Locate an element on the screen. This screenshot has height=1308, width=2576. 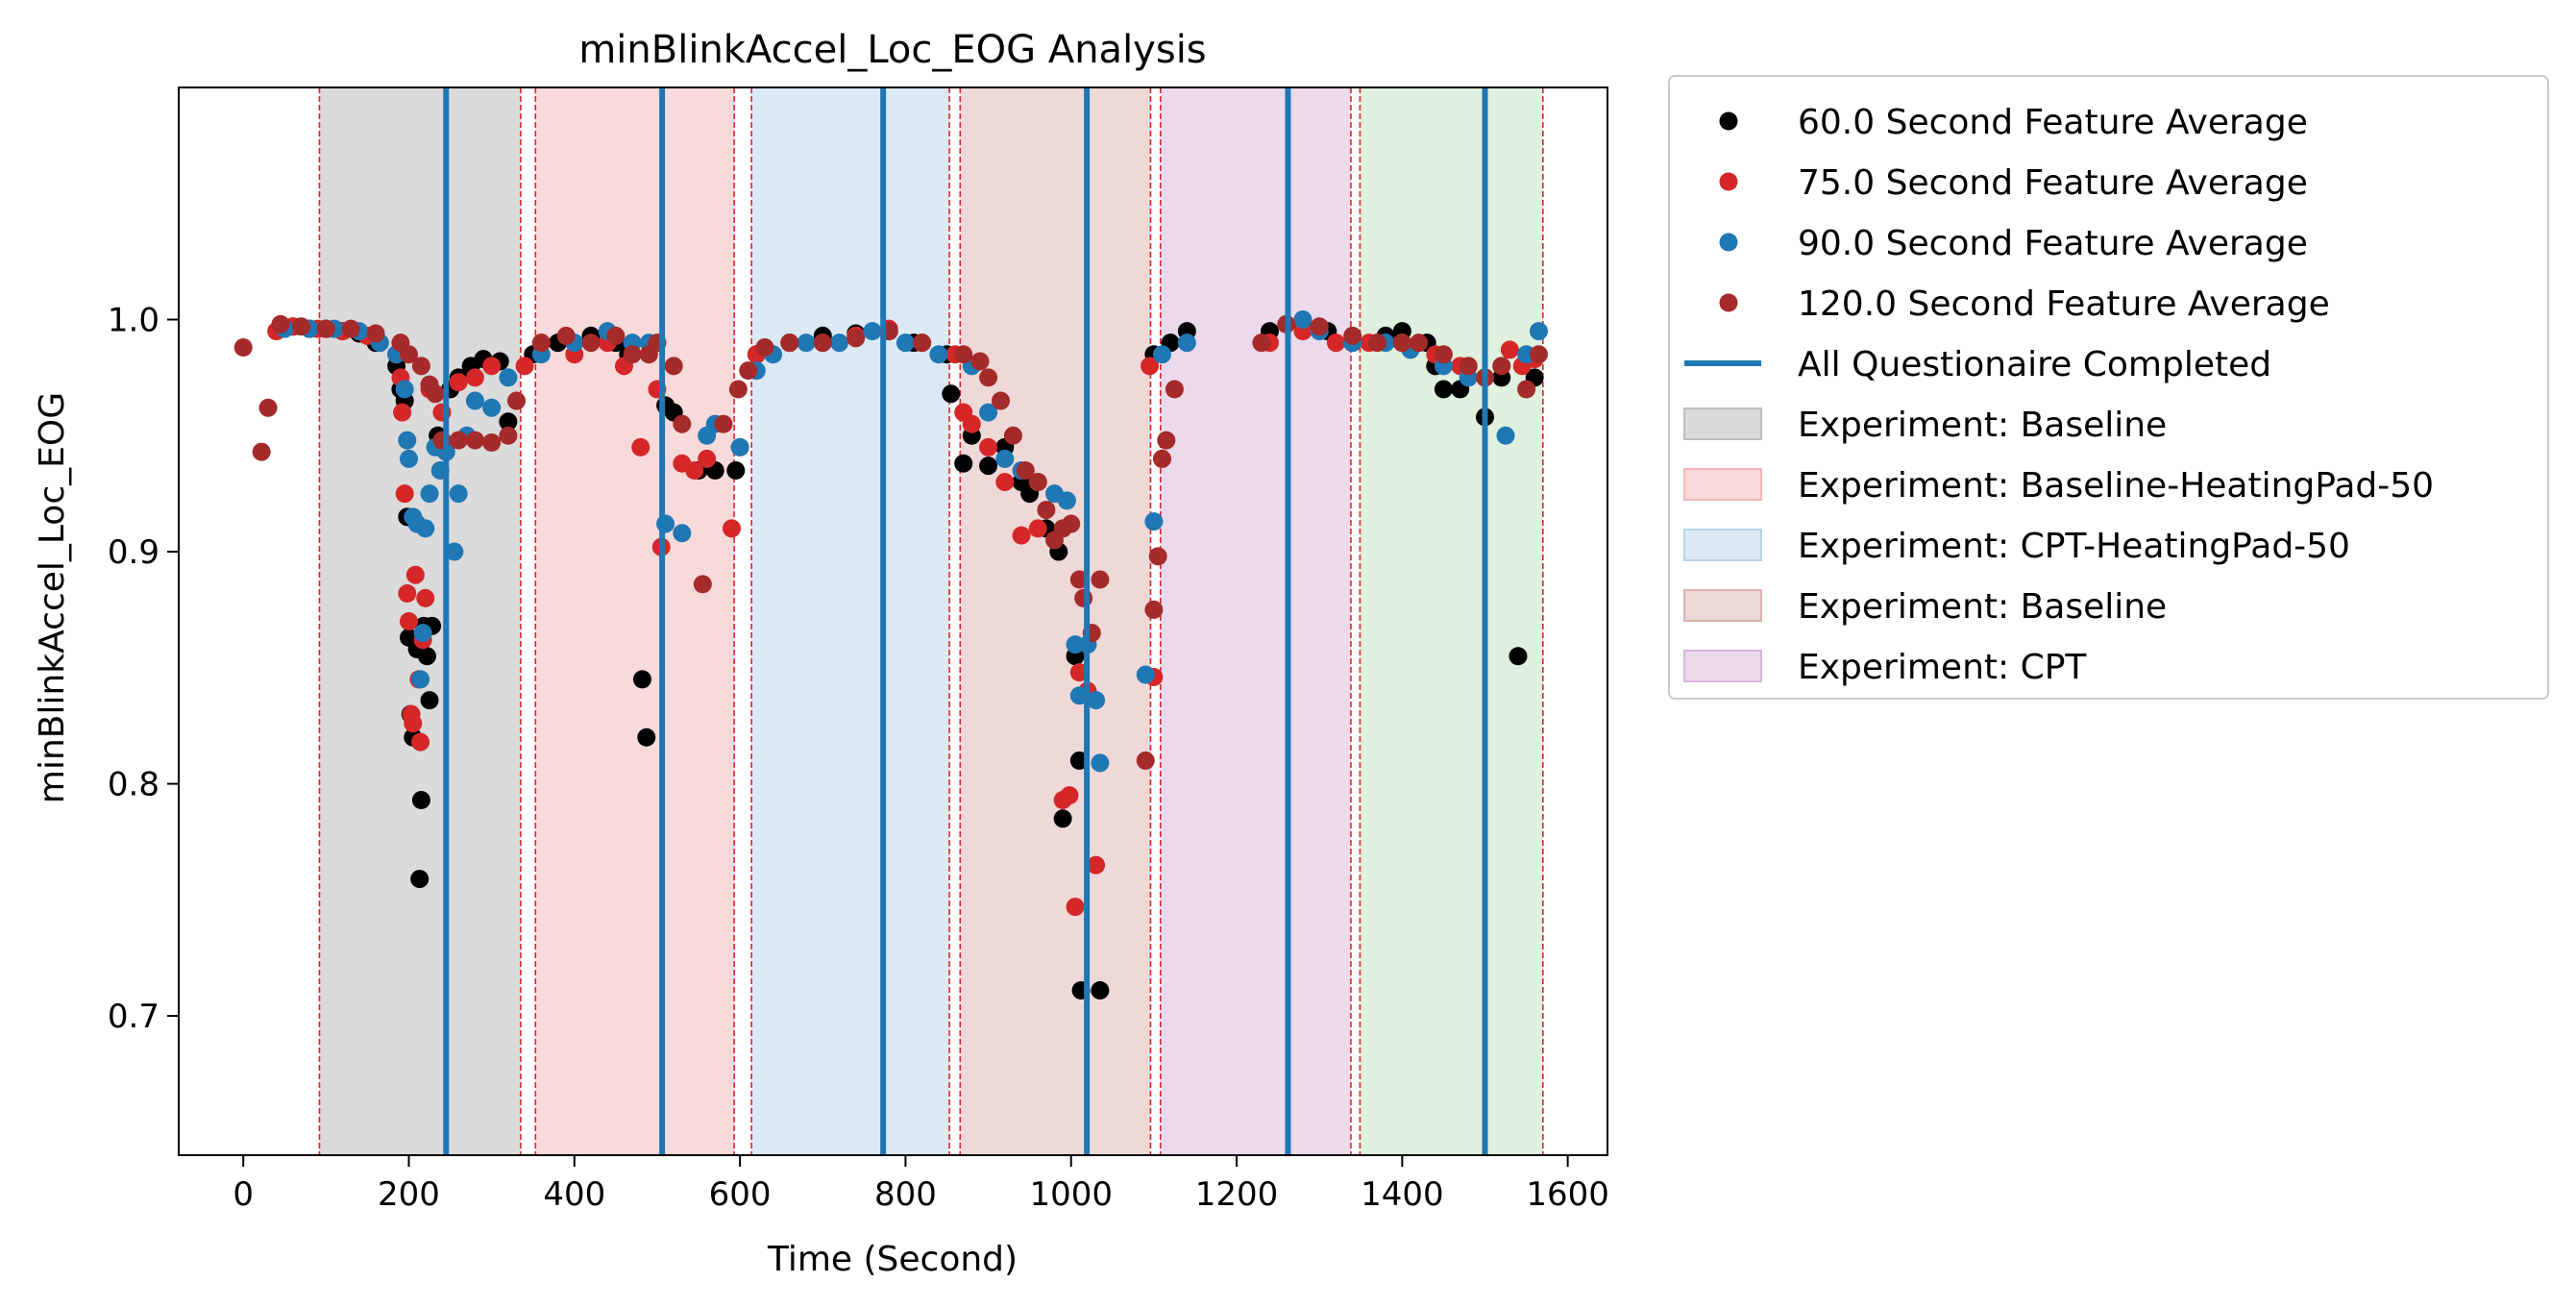
y-tick-label: 1.0 is located at coordinates (133, 321).